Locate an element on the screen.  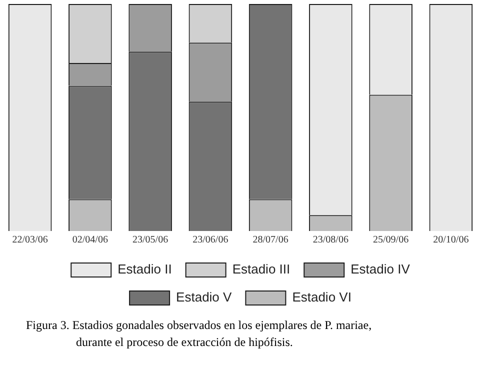
x-tick-label: 23/05/06 is located at coordinates (150, 240).